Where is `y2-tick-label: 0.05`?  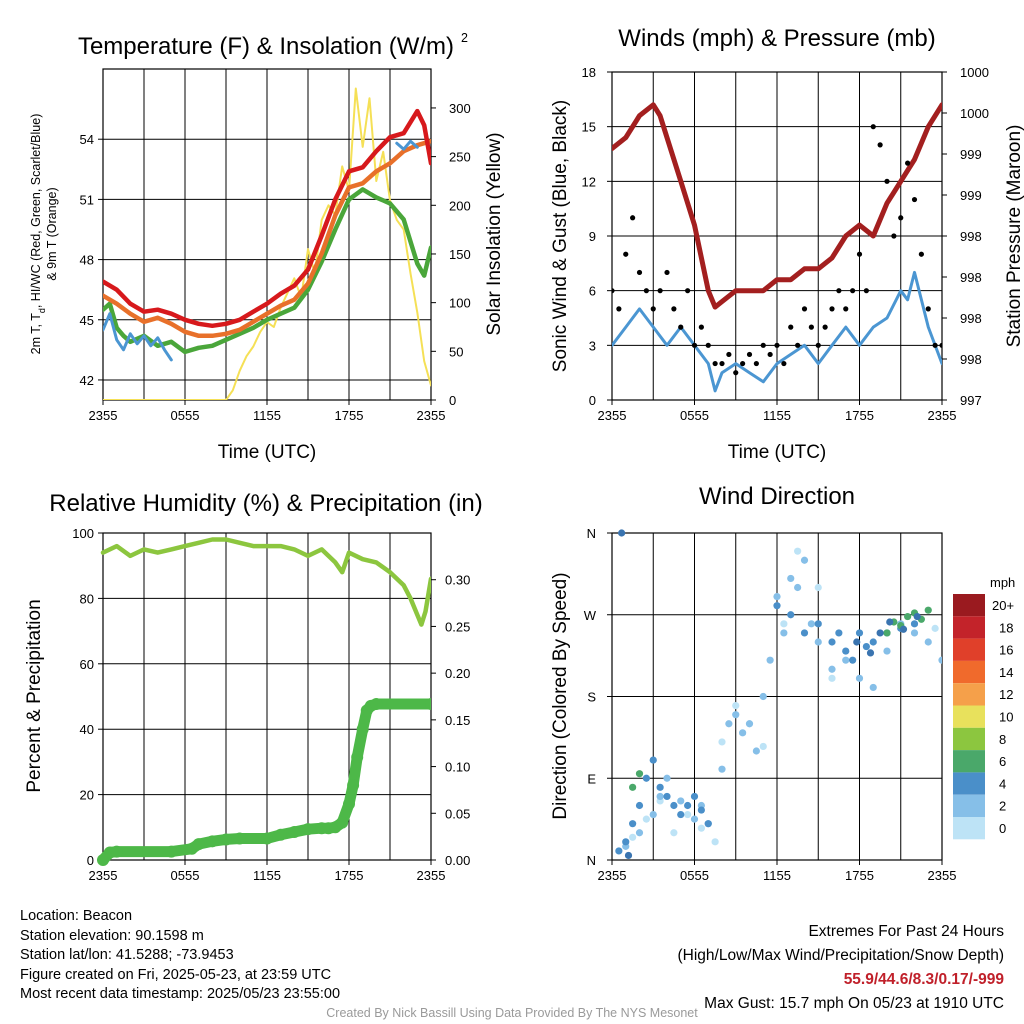 y2-tick-label: 0.05 is located at coordinates (457, 813).